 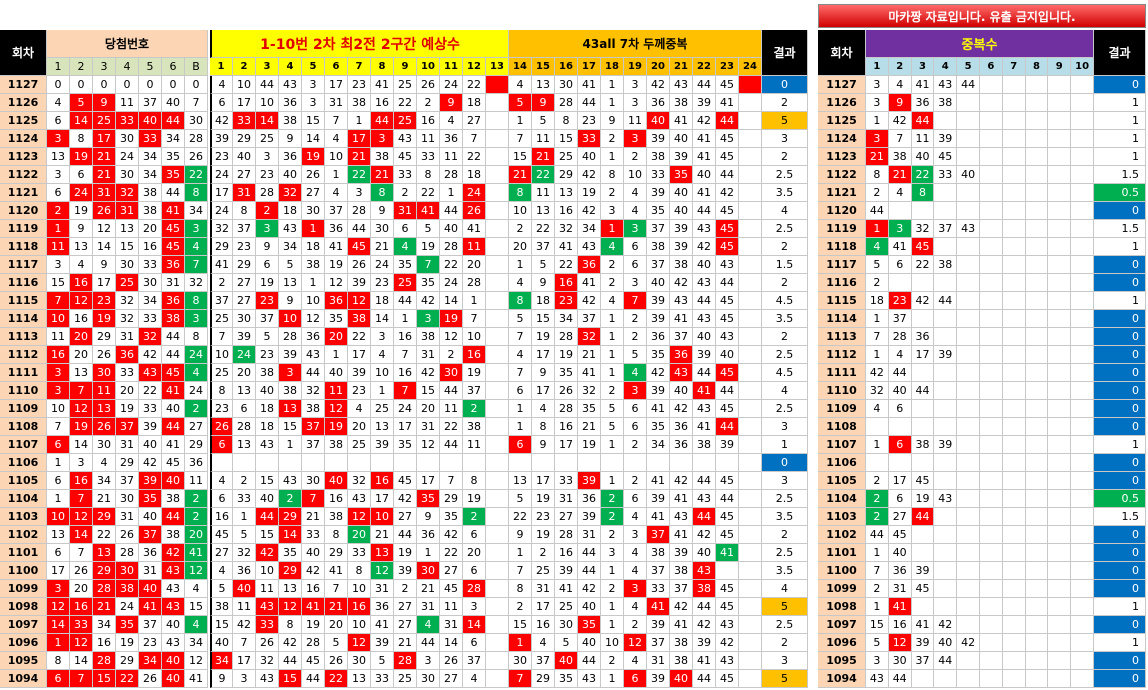 I want to click on win-number: 24, so click(x=127, y=607).